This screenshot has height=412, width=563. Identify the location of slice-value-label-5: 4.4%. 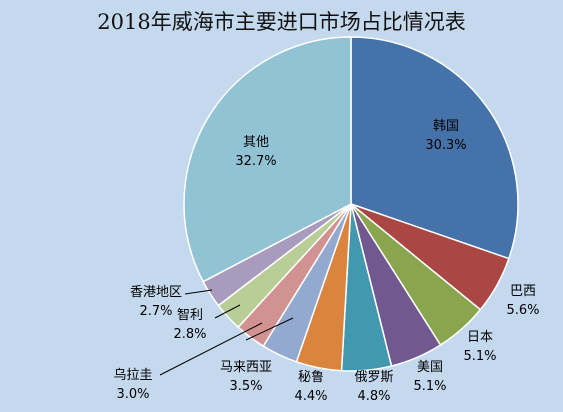
(310, 396).